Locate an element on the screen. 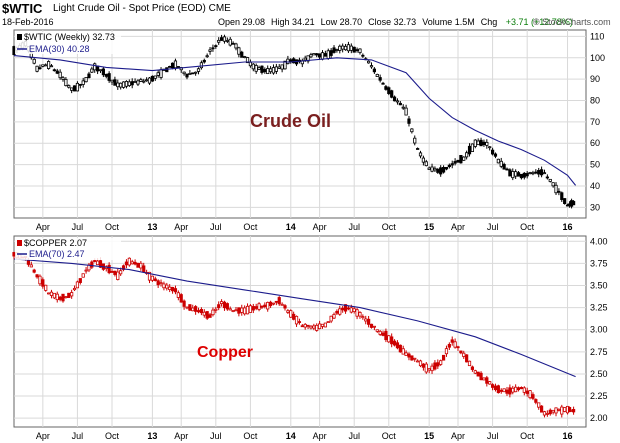 The width and height of the screenshot is (620, 443). y-tick-label: 2.25 is located at coordinates (599, 396).